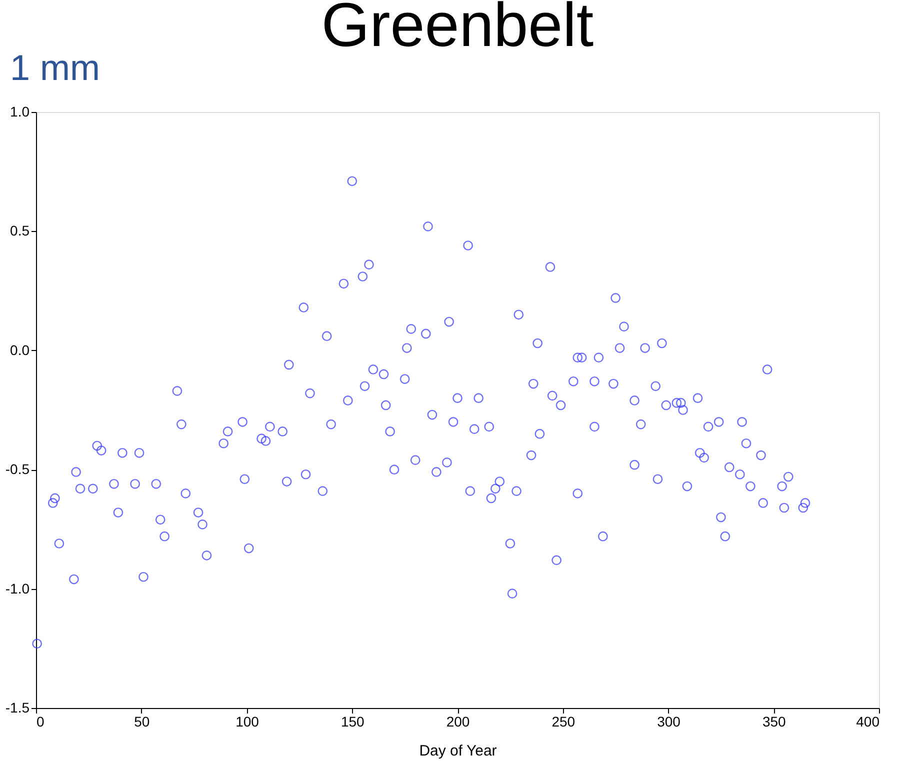 Image resolution: width=898 pixels, height=781 pixels. I want to click on y-tick-label: -1.5, so click(17, 708).